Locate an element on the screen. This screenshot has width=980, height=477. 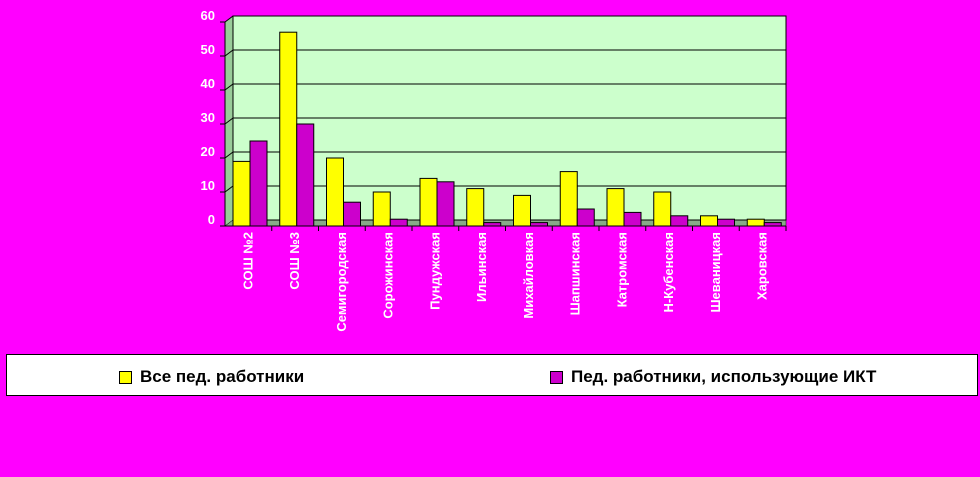
x-category-label: СОШ №2 is located at coordinates (247, 261).